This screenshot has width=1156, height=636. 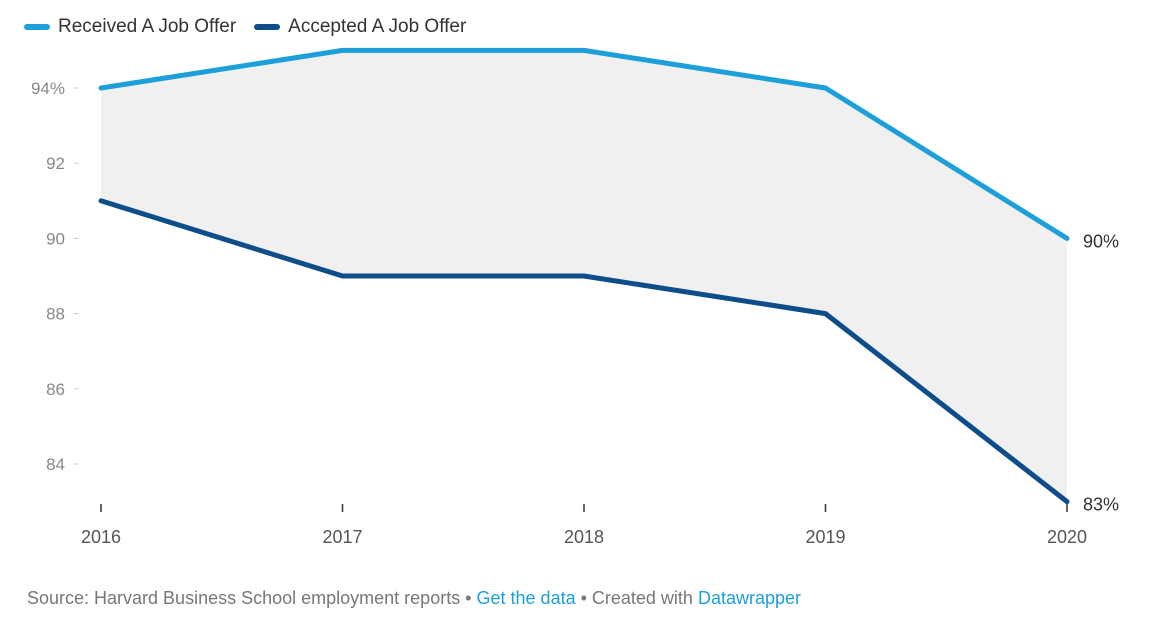 What do you see at coordinates (55, 464) in the screenshot?
I see `y-tick-label: 84` at bounding box center [55, 464].